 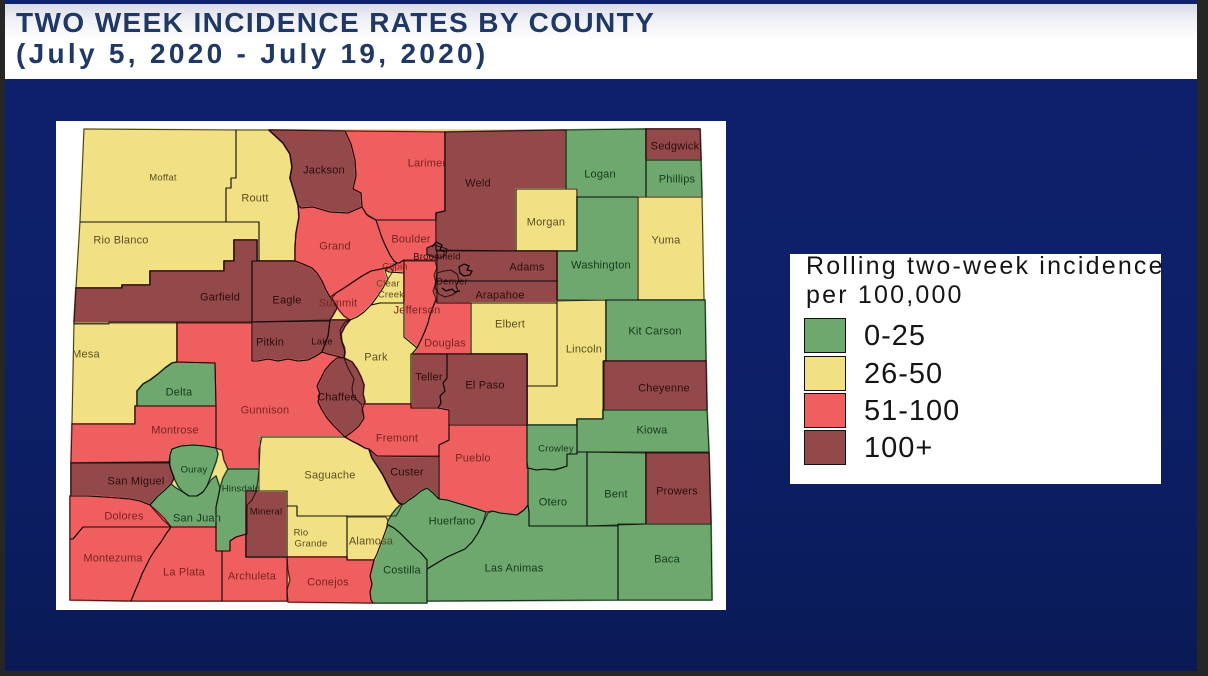 What do you see at coordinates (194, 470) in the screenshot?
I see `svg-text: Ouray` at bounding box center [194, 470].